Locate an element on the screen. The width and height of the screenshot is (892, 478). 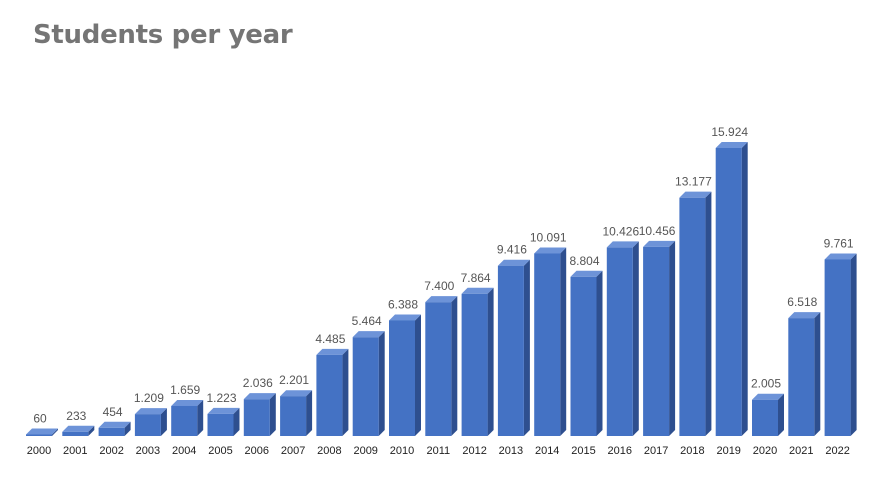
bar-2009 is located at coordinates (368, 383).